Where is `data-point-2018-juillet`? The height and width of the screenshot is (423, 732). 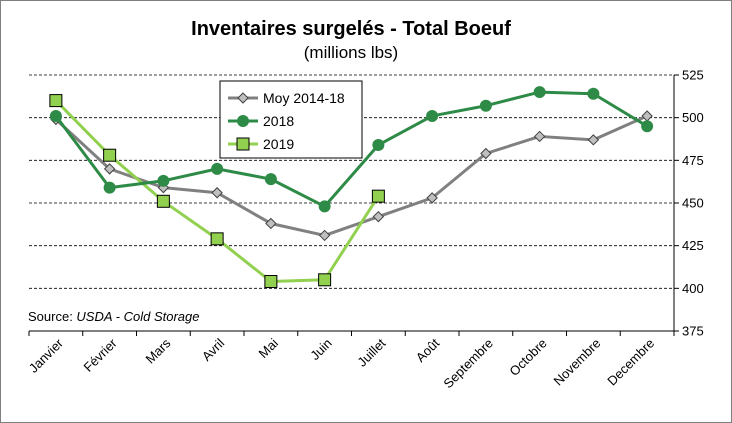
data-point-2018-juillet is located at coordinates (378, 144).